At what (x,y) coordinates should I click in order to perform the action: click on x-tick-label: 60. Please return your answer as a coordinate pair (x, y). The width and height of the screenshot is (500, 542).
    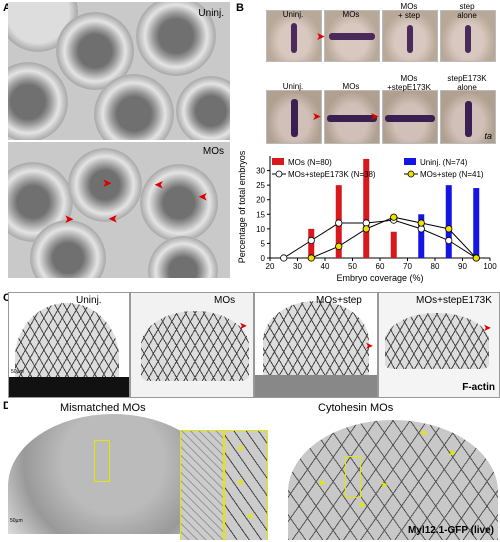
    Looking at the image, I should click on (380, 266).